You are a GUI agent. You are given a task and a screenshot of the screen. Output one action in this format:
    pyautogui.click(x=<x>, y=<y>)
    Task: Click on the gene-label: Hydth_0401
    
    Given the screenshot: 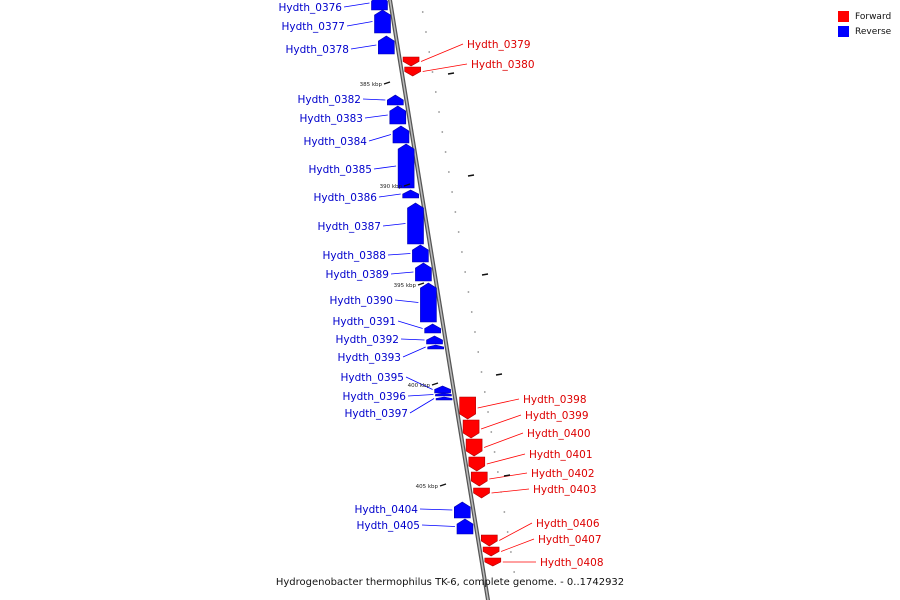 What is the action you would take?
    pyautogui.click(x=561, y=455)
    